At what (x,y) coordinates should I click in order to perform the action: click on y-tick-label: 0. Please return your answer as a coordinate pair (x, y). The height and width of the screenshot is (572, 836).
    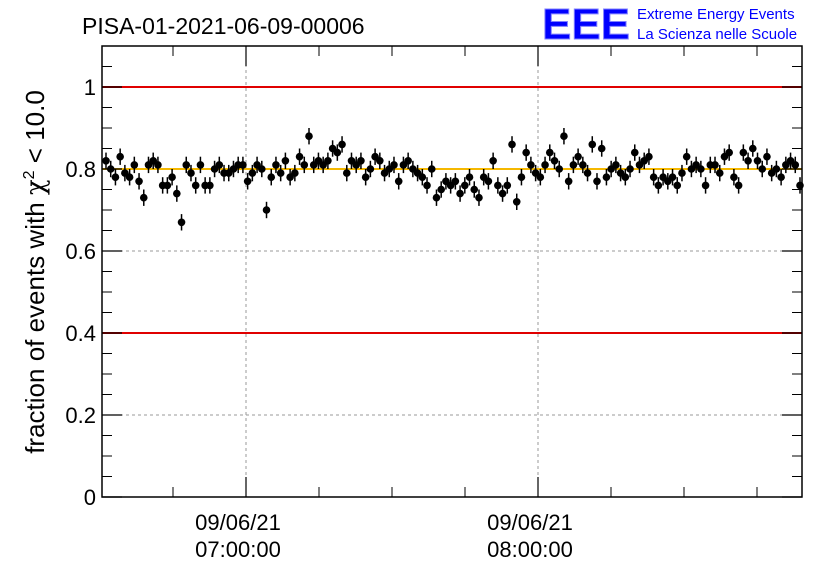
    Looking at the image, I should click on (90, 497).